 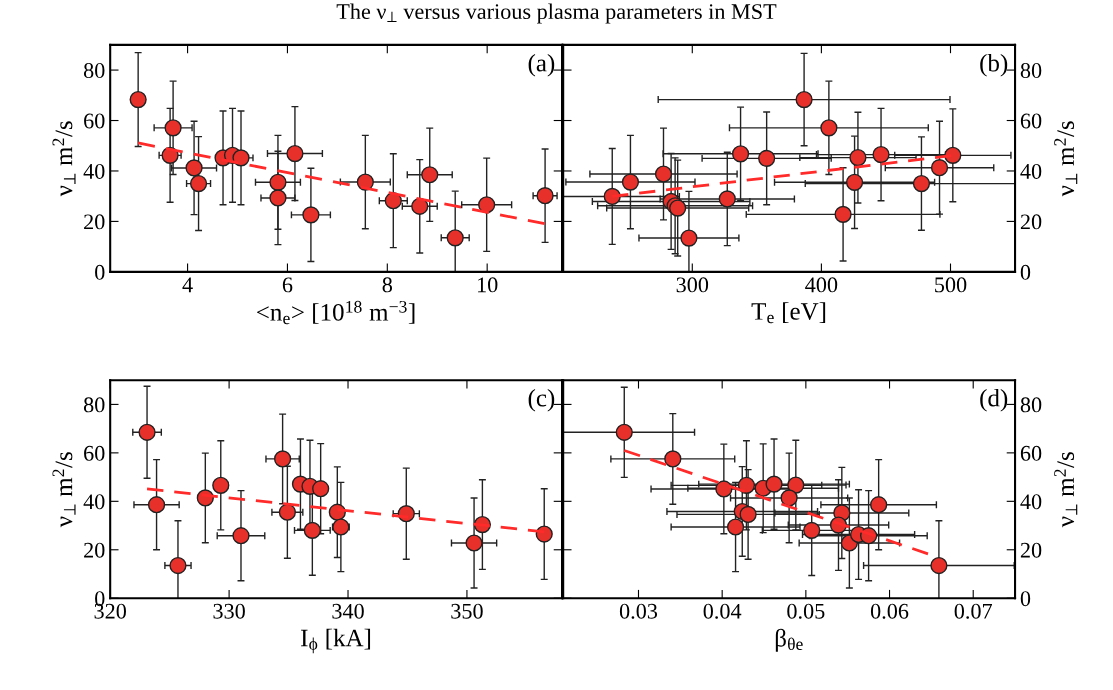 What do you see at coordinates (467, 611) in the screenshot?
I see `x-tick-label: 350` at bounding box center [467, 611].